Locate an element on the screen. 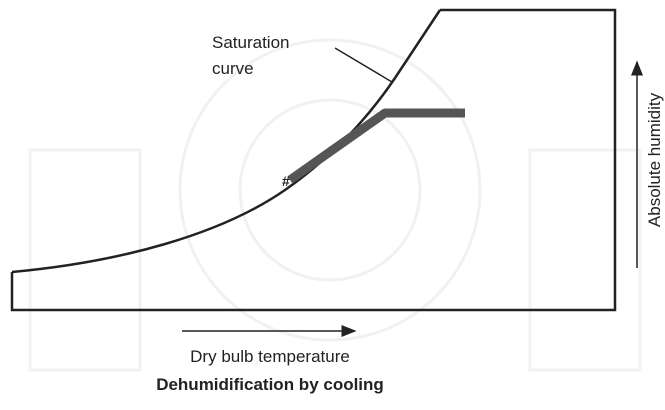 The image size is (665, 410). process-line is located at coordinates (376, 146).